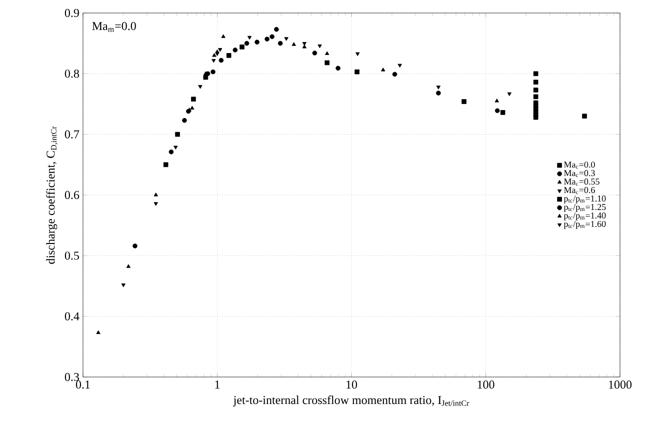  I want to click on x-tick-label: 1000, so click(620, 384).